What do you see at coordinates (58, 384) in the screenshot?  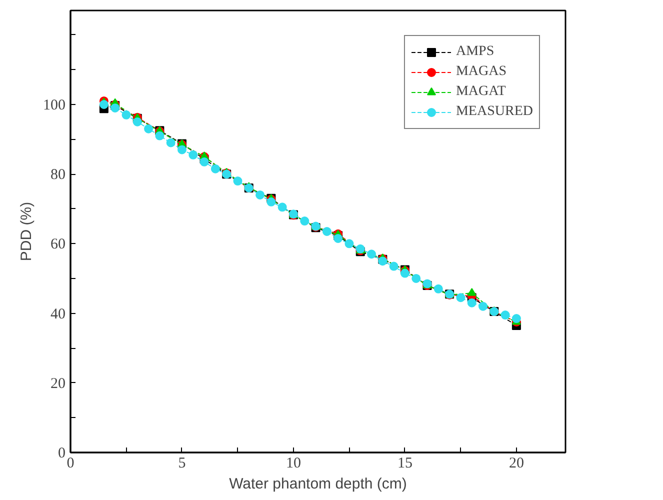 I see `y-tick-label: 20` at bounding box center [58, 384].